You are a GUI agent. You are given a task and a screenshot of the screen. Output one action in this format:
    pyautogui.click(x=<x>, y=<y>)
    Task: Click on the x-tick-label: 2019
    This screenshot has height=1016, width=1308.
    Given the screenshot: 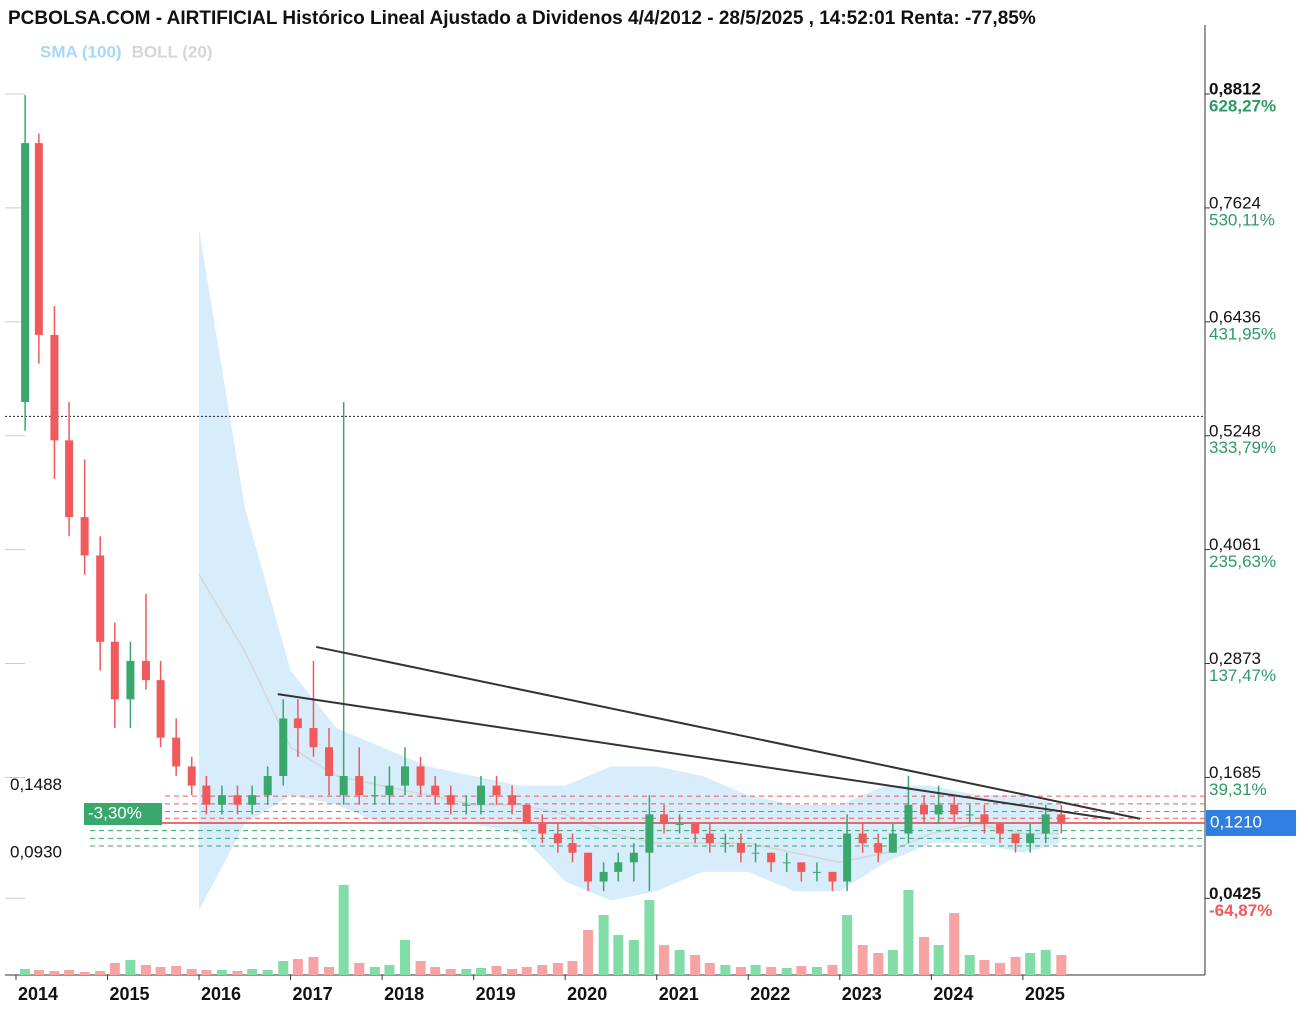 What is the action you would take?
    pyautogui.click(x=496, y=994)
    